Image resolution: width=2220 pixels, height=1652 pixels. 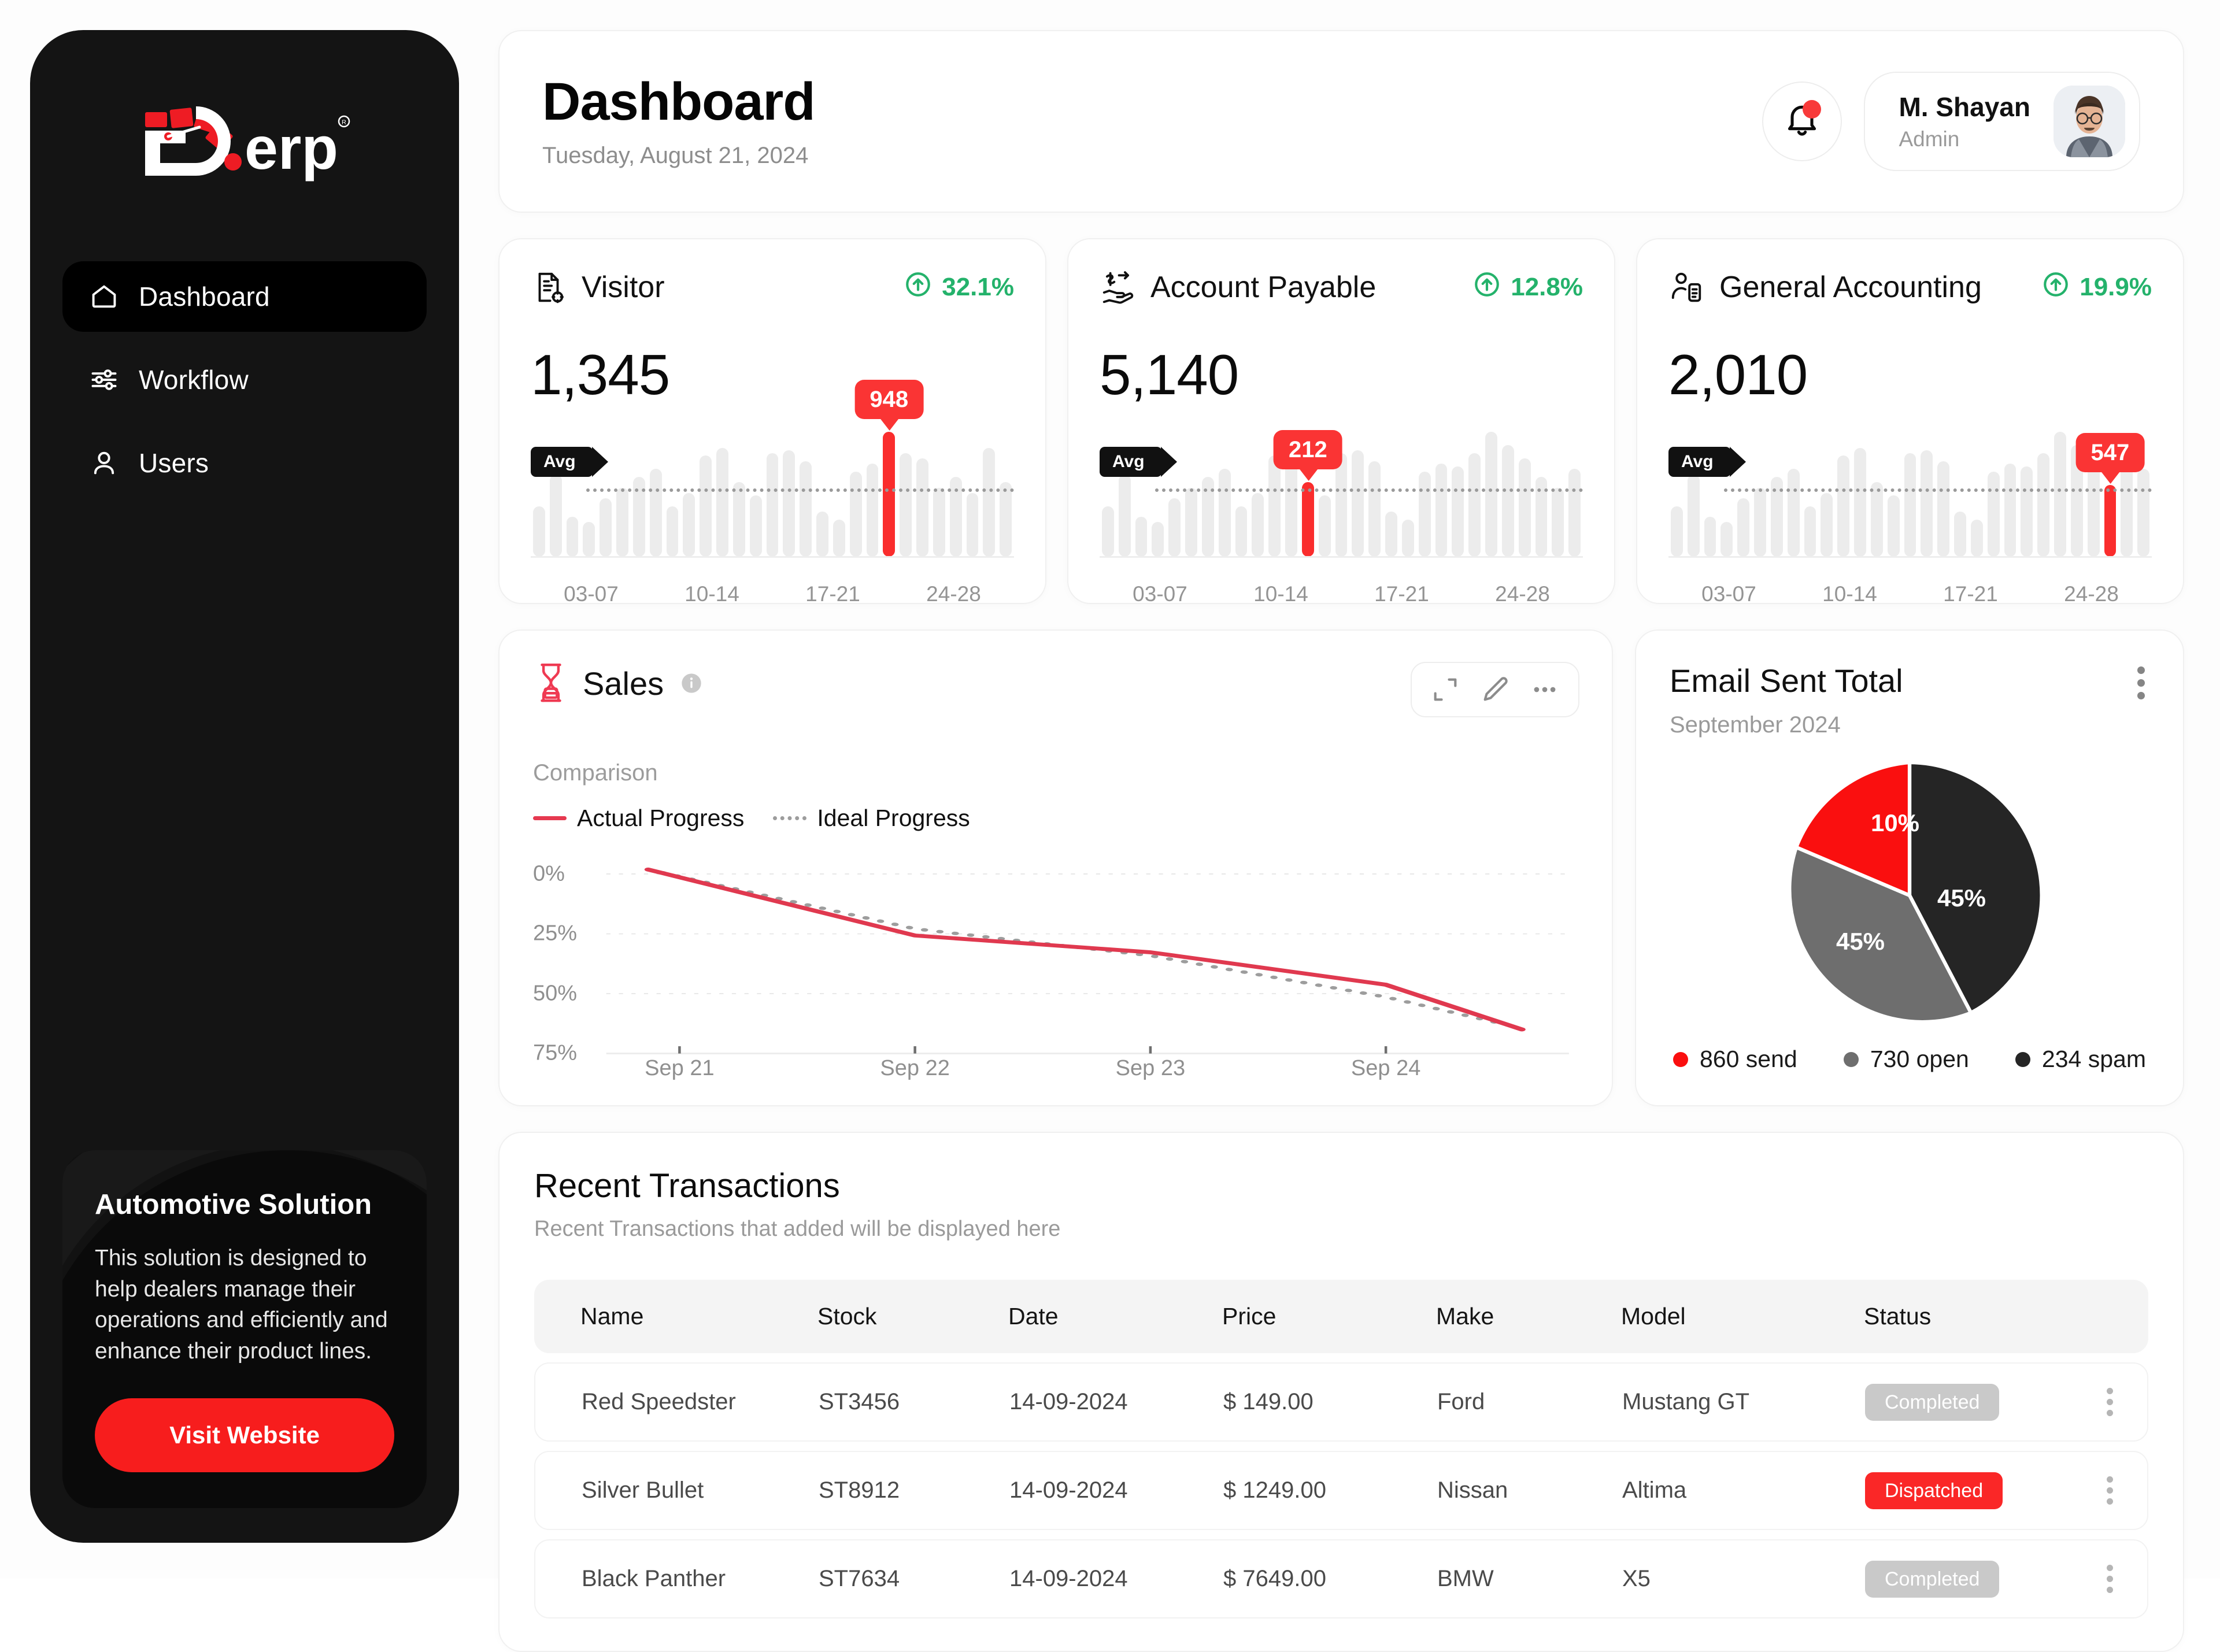 I want to click on user-icon, so click(x=104, y=463).